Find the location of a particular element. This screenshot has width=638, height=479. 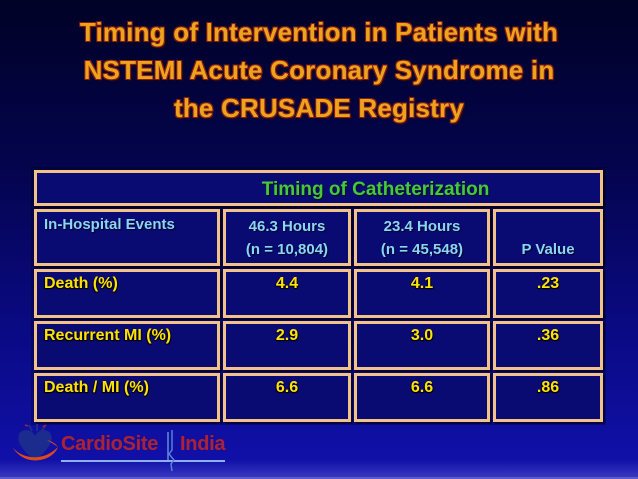

cell-value: 4.1 is located at coordinates (422, 293).